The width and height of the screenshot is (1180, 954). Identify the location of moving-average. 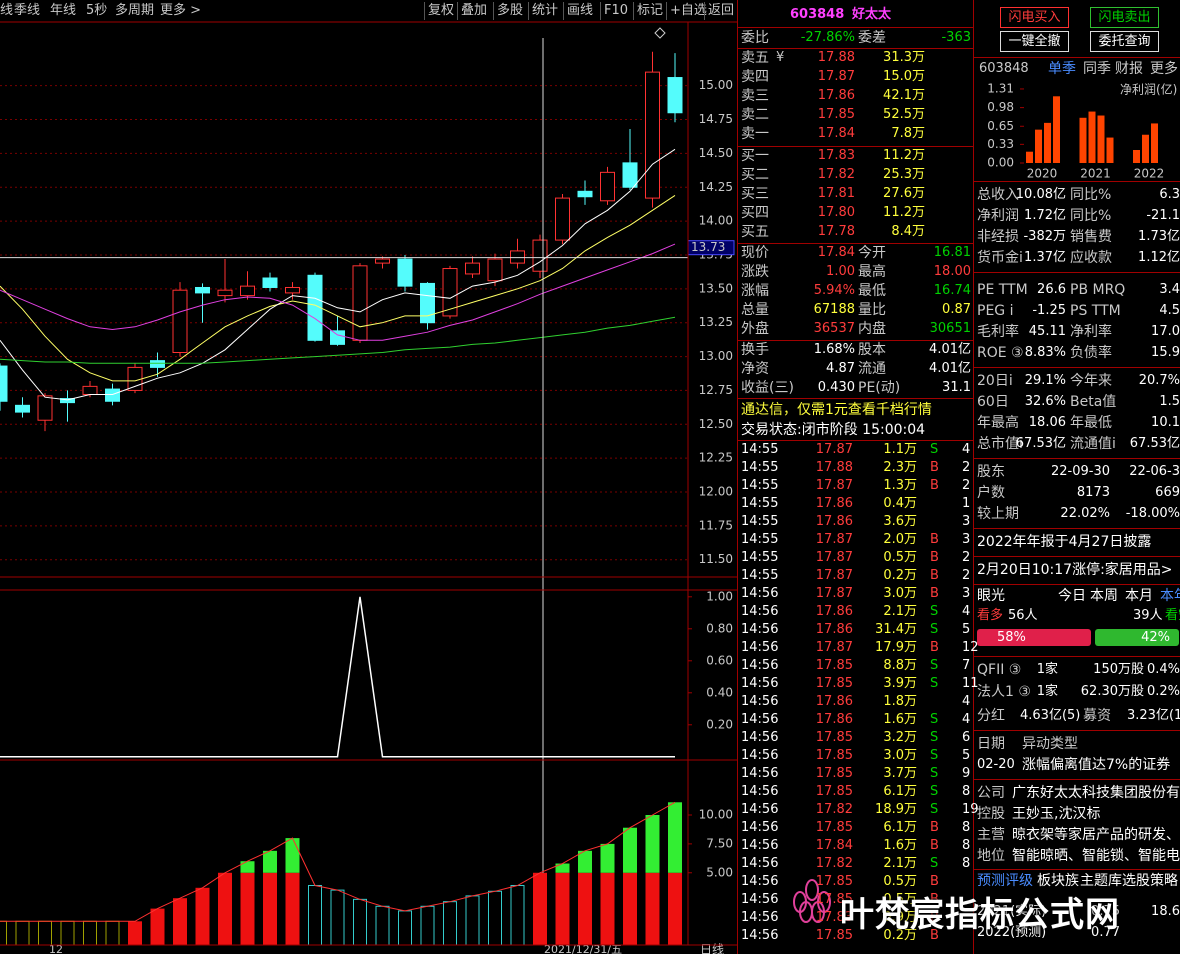
(338, 340).